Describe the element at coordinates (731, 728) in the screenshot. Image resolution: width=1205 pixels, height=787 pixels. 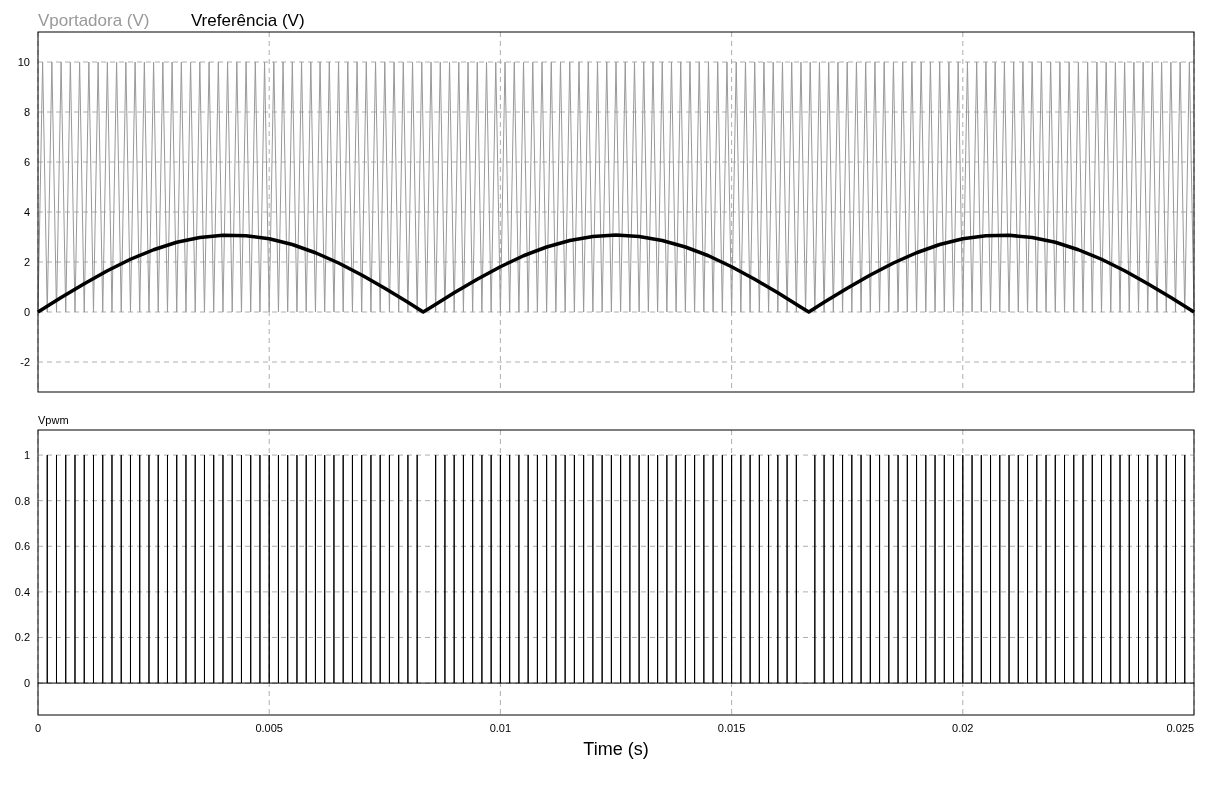
I see `x-tick-label: 0.015` at that location.